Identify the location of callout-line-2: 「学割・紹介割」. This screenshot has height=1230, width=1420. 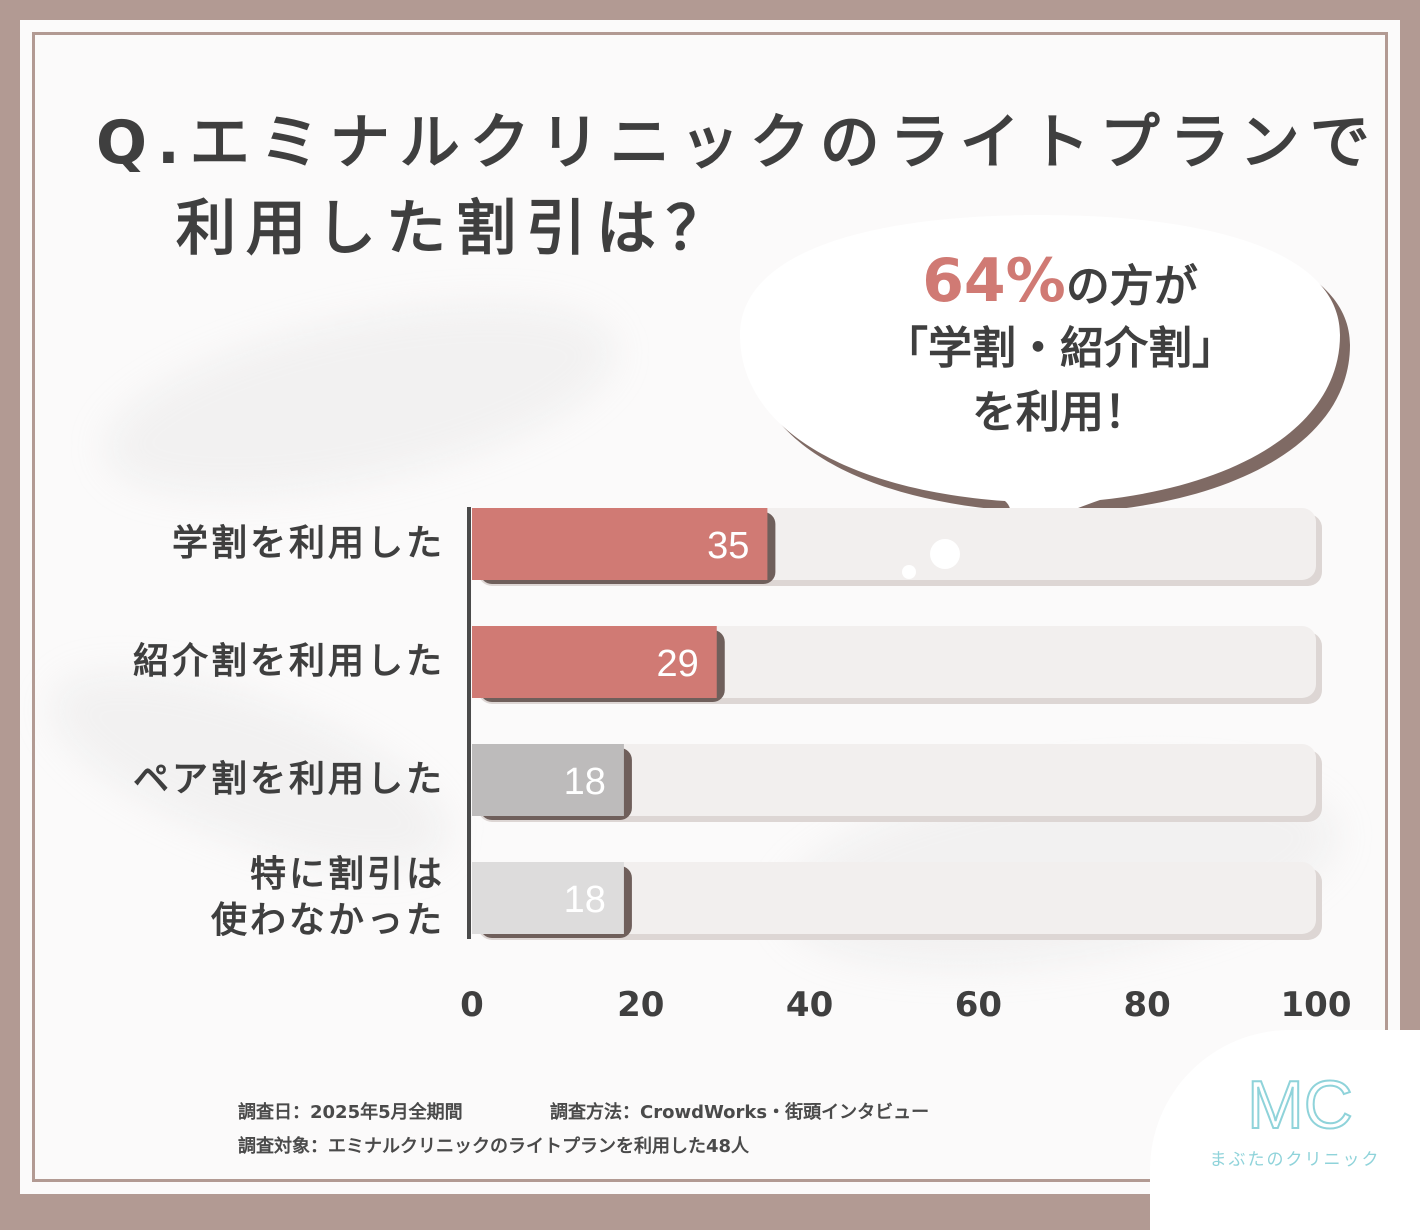
(1060, 348).